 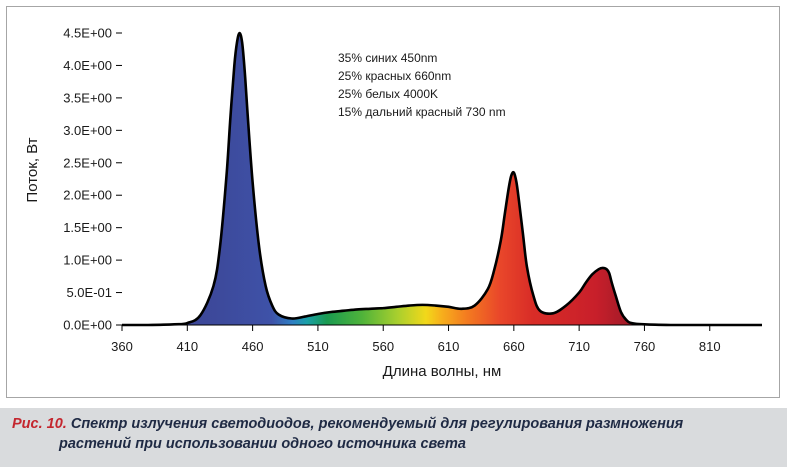 What do you see at coordinates (514, 346) in the screenshot?
I see `x-tick-label: 660` at bounding box center [514, 346].